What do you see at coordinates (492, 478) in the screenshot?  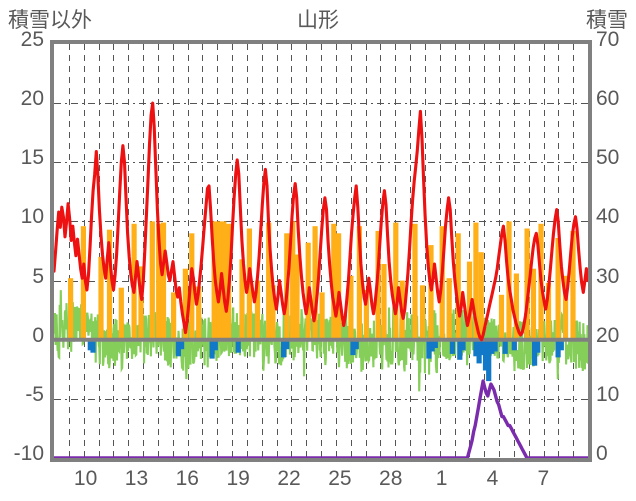 I see `x-tick-label: 4` at bounding box center [492, 478].